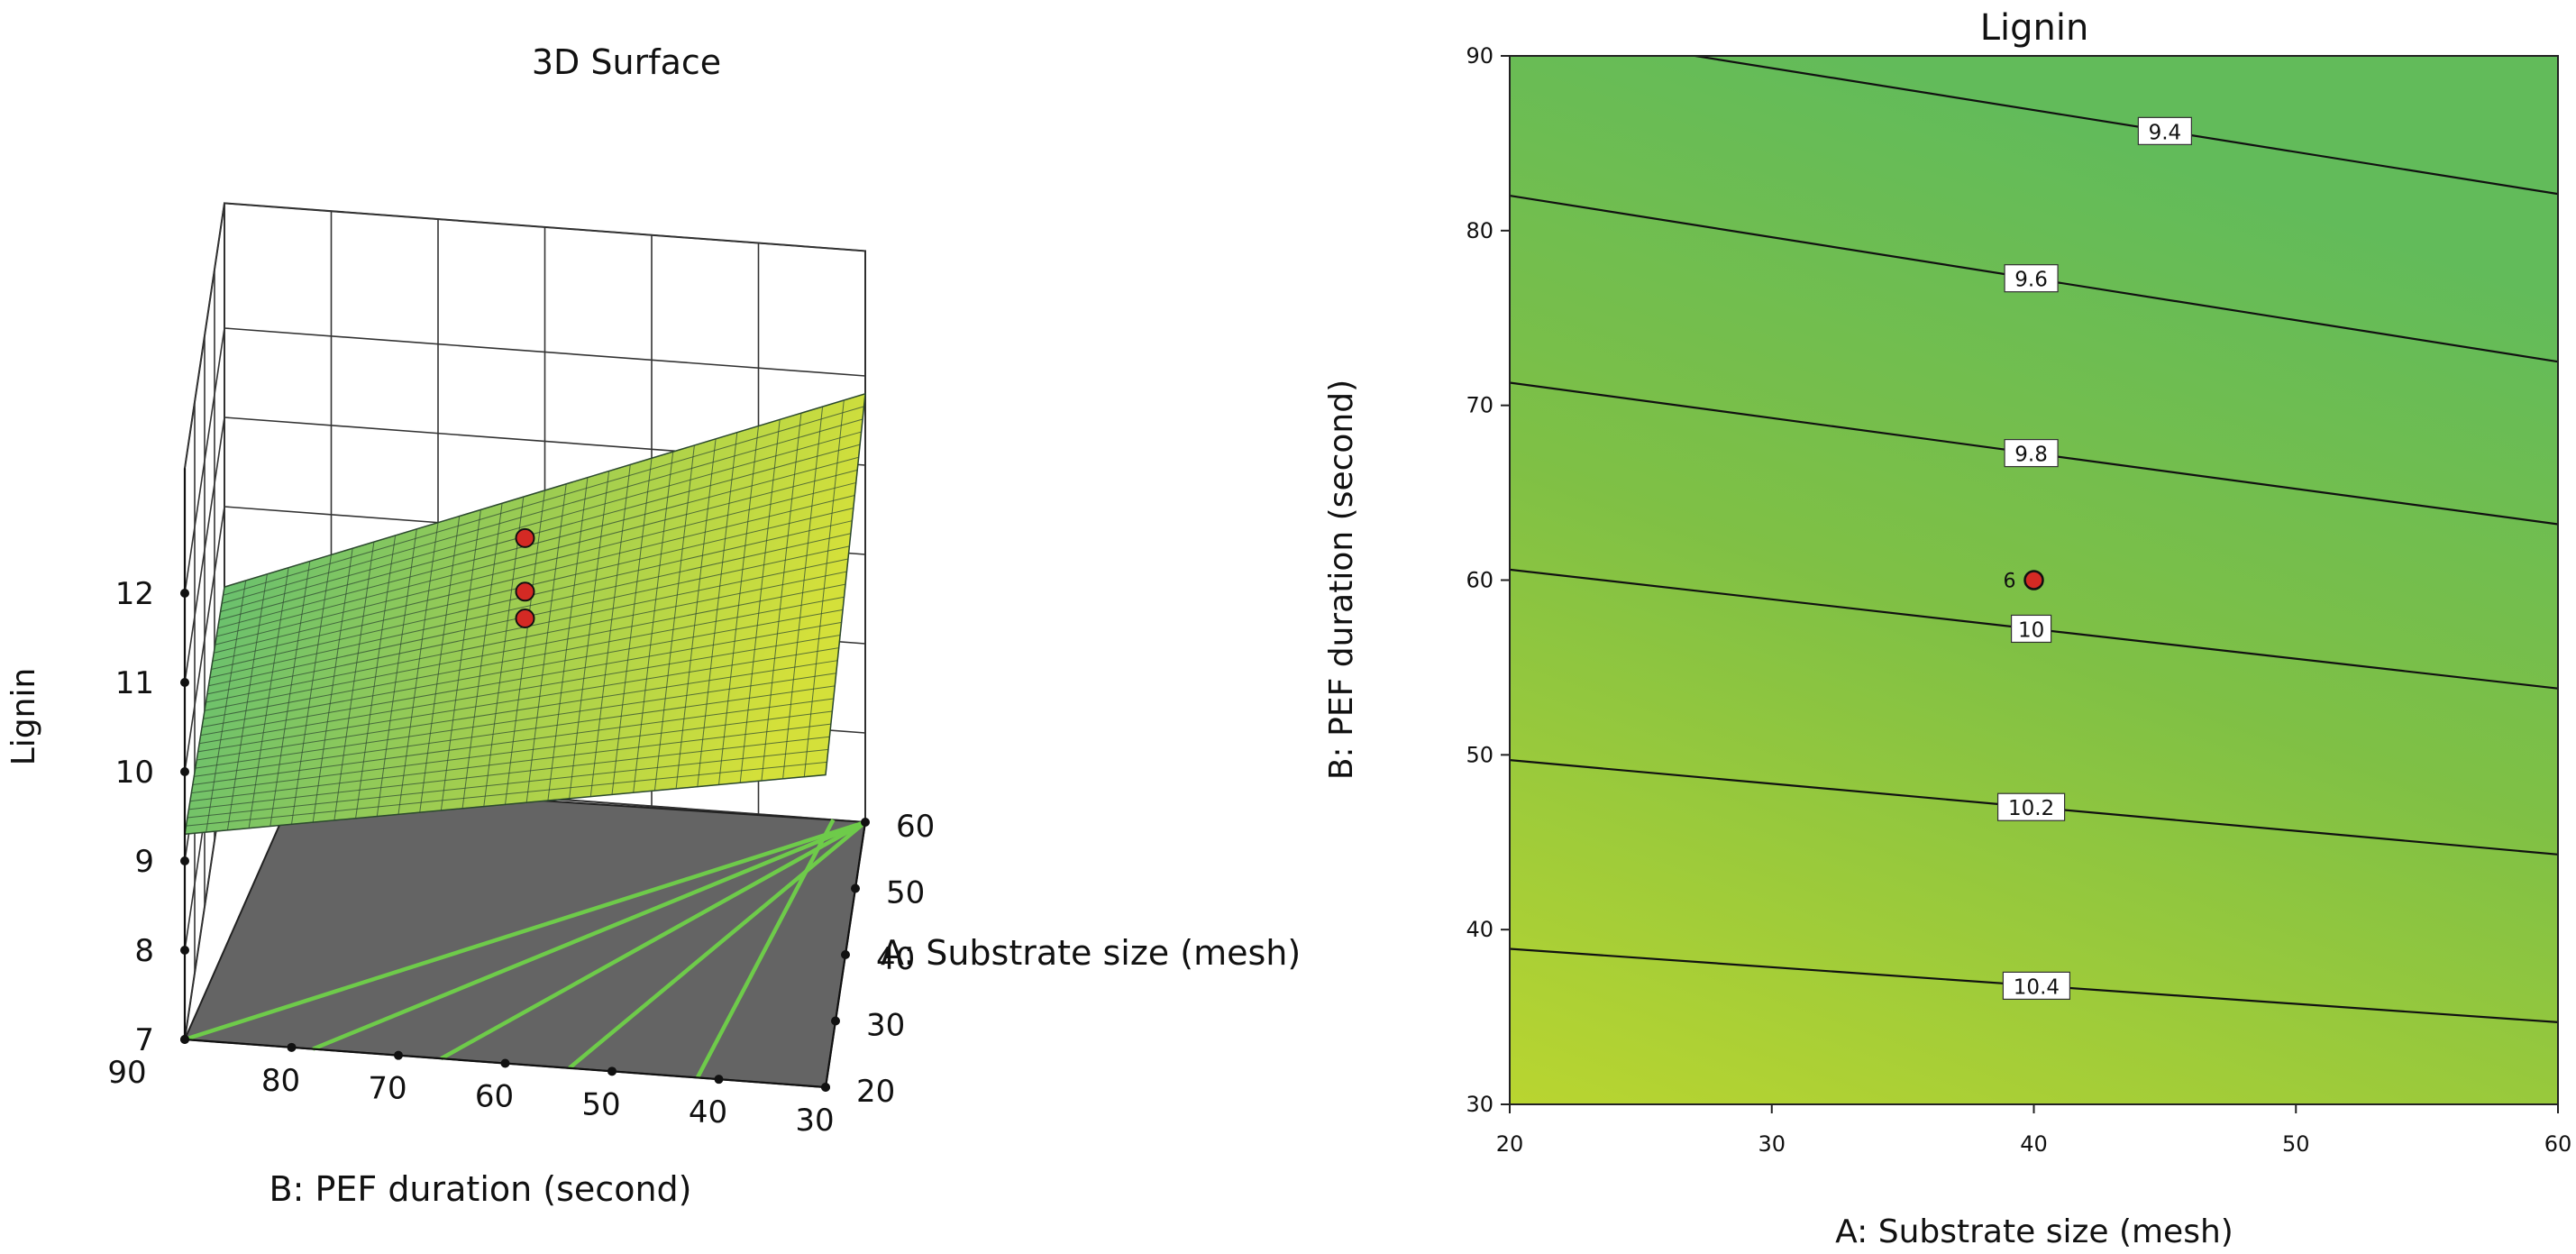  I want to click on surface-floor, so click(525, 936).